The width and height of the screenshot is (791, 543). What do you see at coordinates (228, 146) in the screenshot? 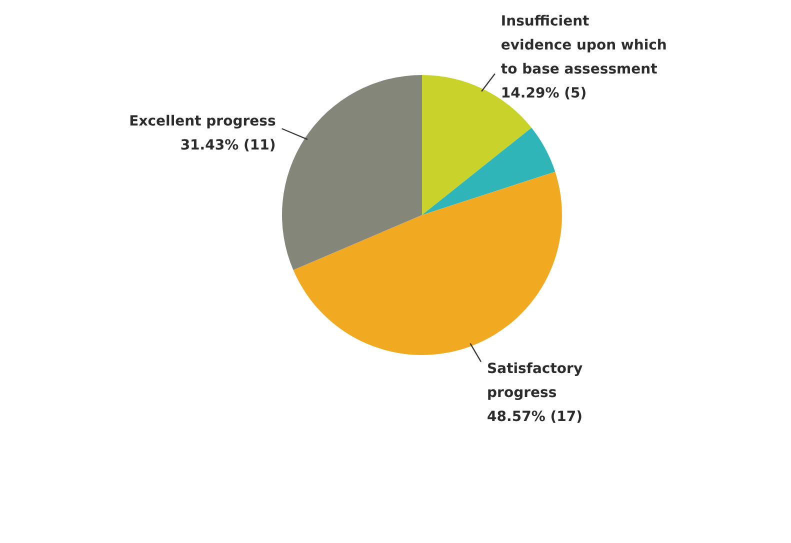
I see `data-label: 31.43% (11)` at bounding box center [228, 146].